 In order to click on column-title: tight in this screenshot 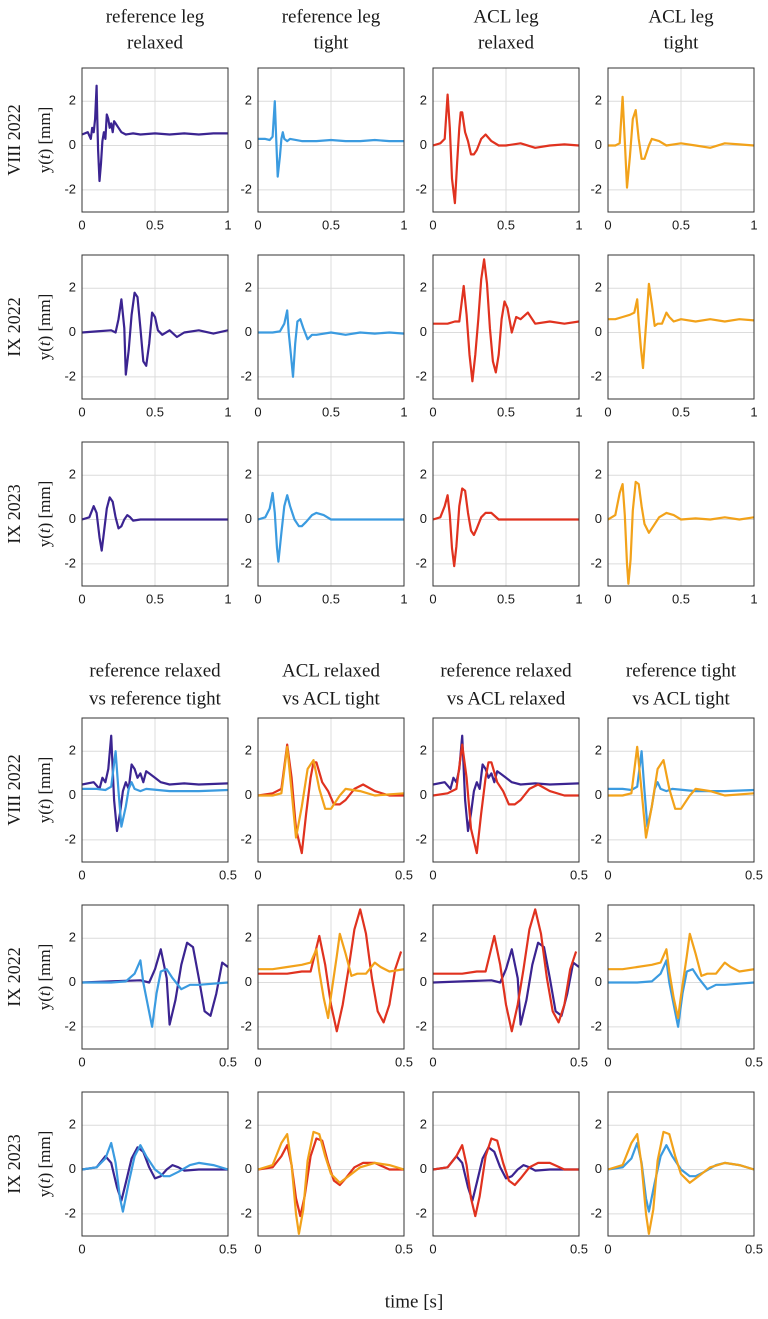, I will do `click(332, 42)`.